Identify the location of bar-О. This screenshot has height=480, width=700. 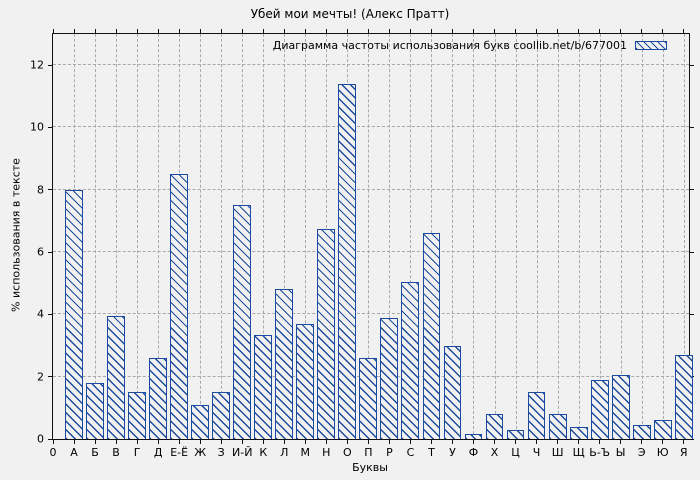
(347, 261).